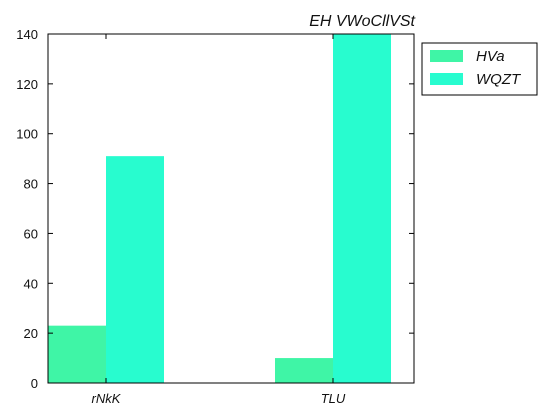 The height and width of the screenshot is (420, 560). Describe the element at coordinates (31, 233) in the screenshot. I see `y-tick-label: 60` at that location.